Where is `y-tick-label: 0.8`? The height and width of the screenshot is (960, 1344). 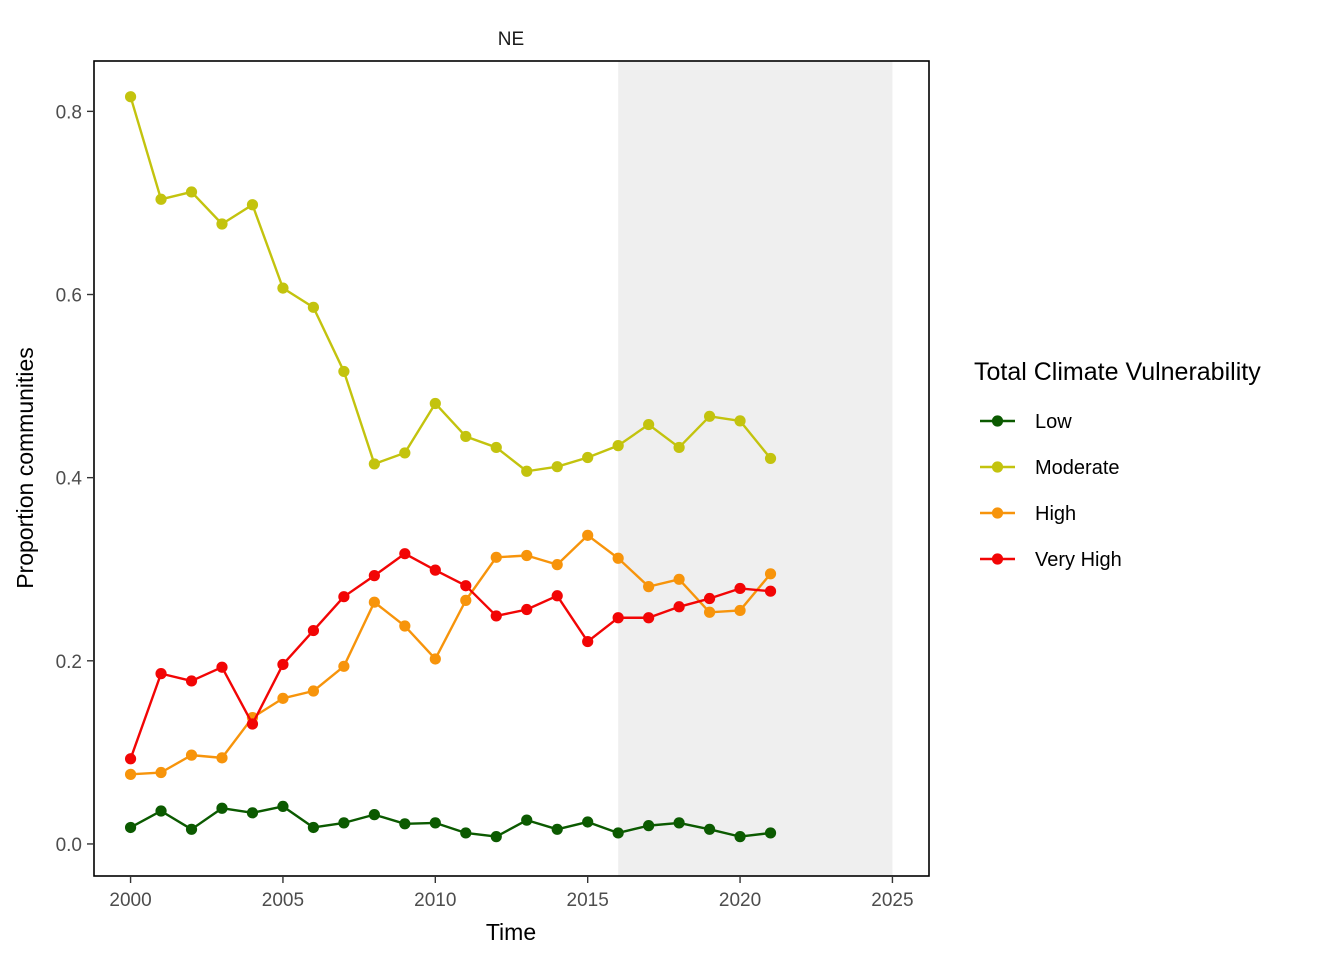
y-tick-label: 0.8 is located at coordinates (69, 112).